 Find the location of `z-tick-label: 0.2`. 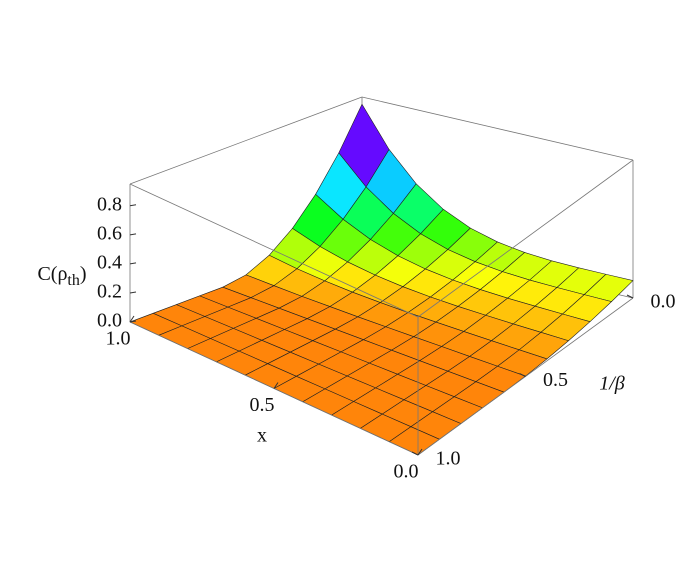

z-tick-label: 0.2 is located at coordinates (109, 292).